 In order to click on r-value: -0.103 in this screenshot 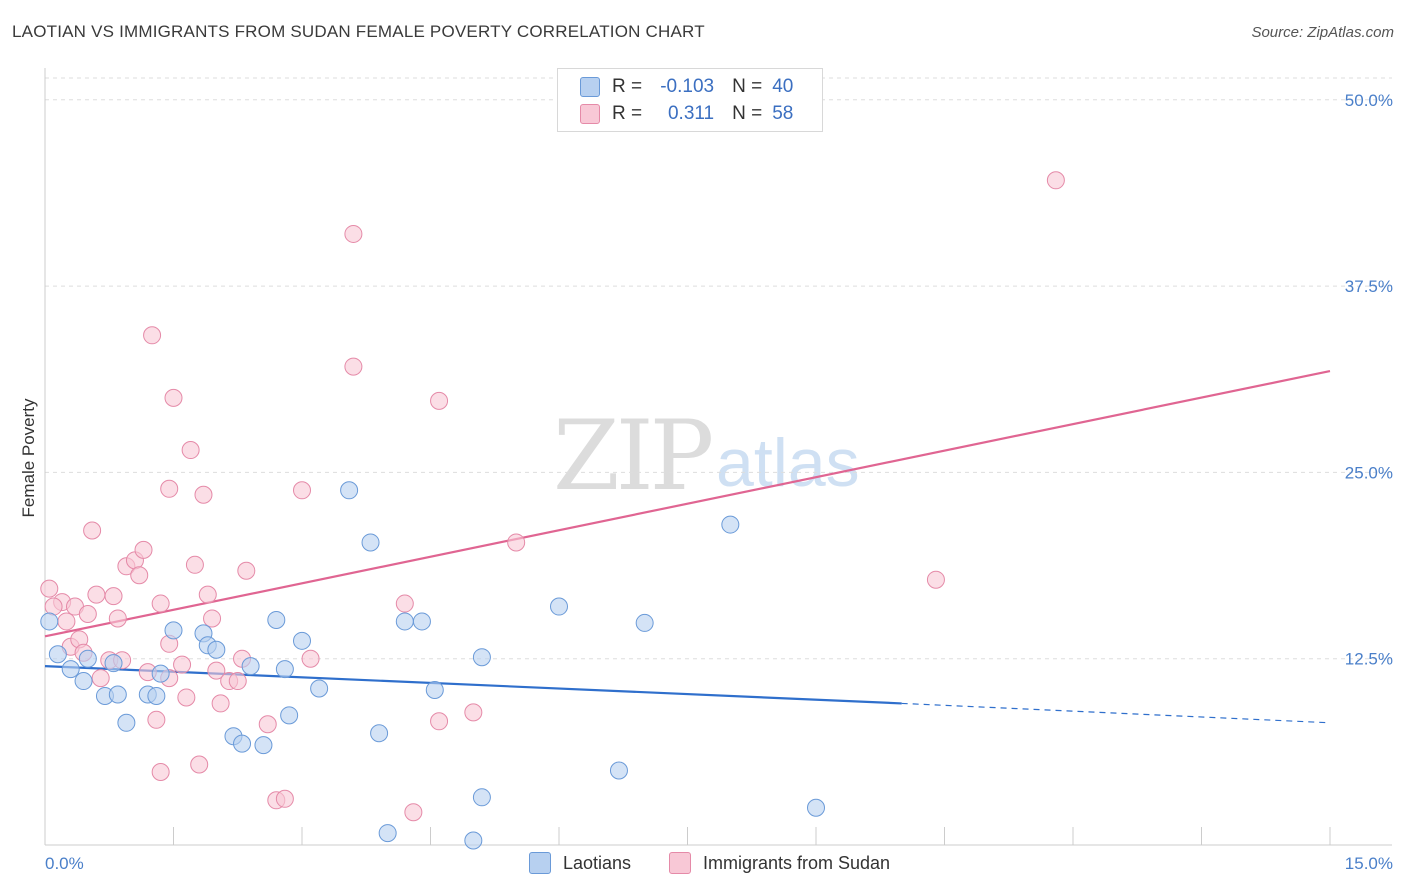, I will do `click(687, 86)`.